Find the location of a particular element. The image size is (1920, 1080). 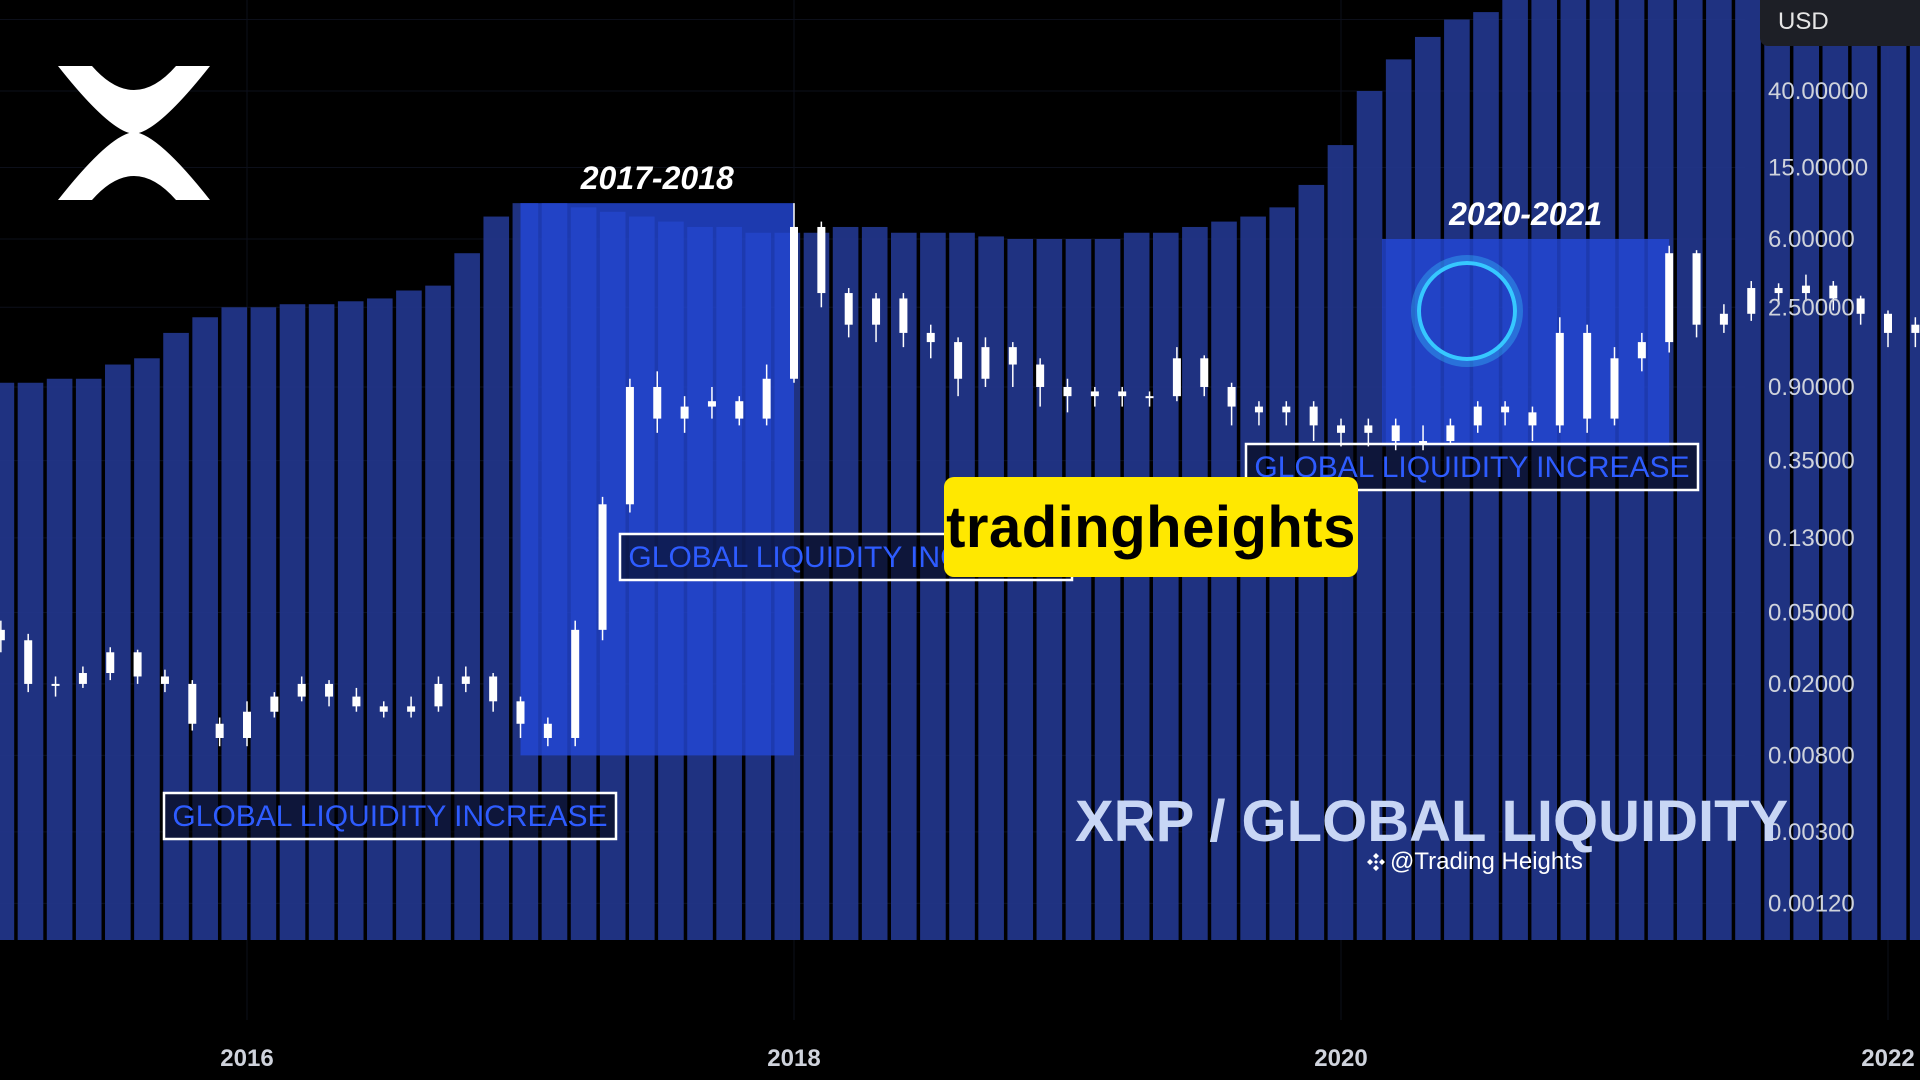

y-tick-label: 0.00120 is located at coordinates (1811, 903).